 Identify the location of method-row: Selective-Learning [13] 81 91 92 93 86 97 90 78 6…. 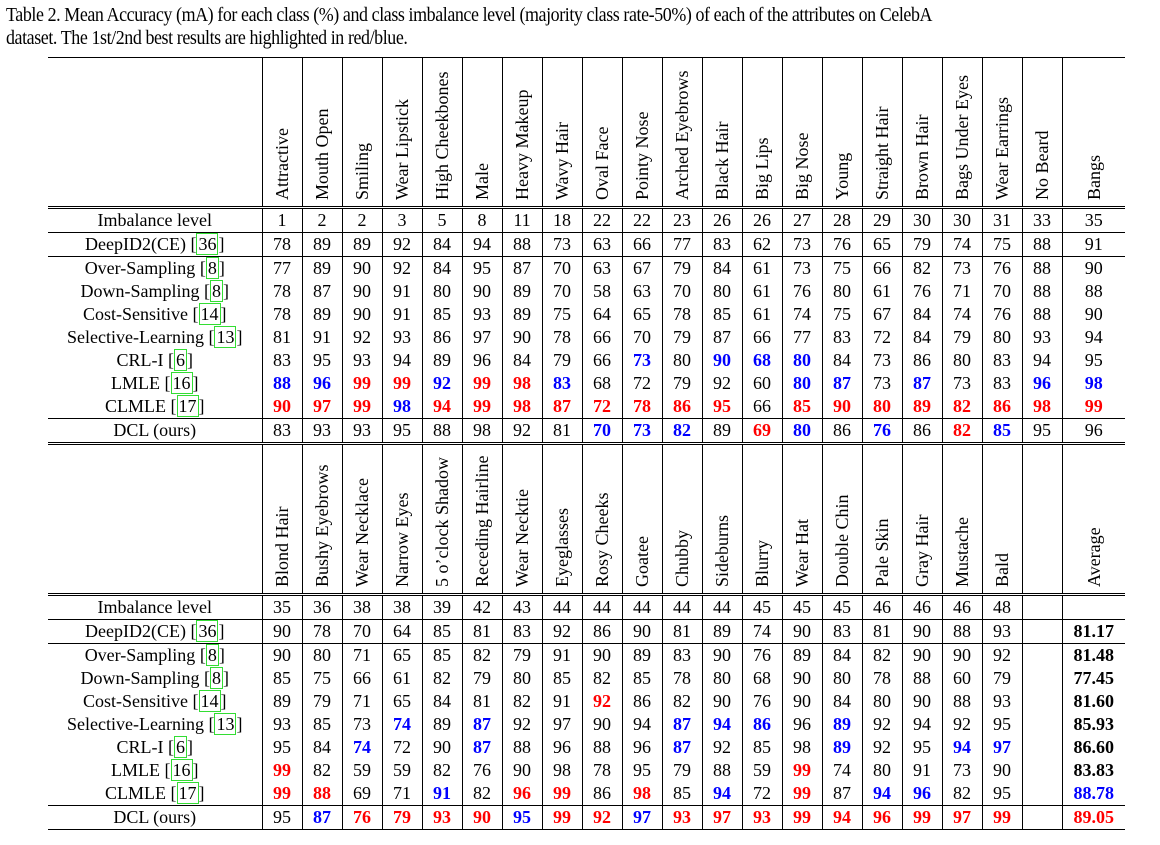
(586, 337).